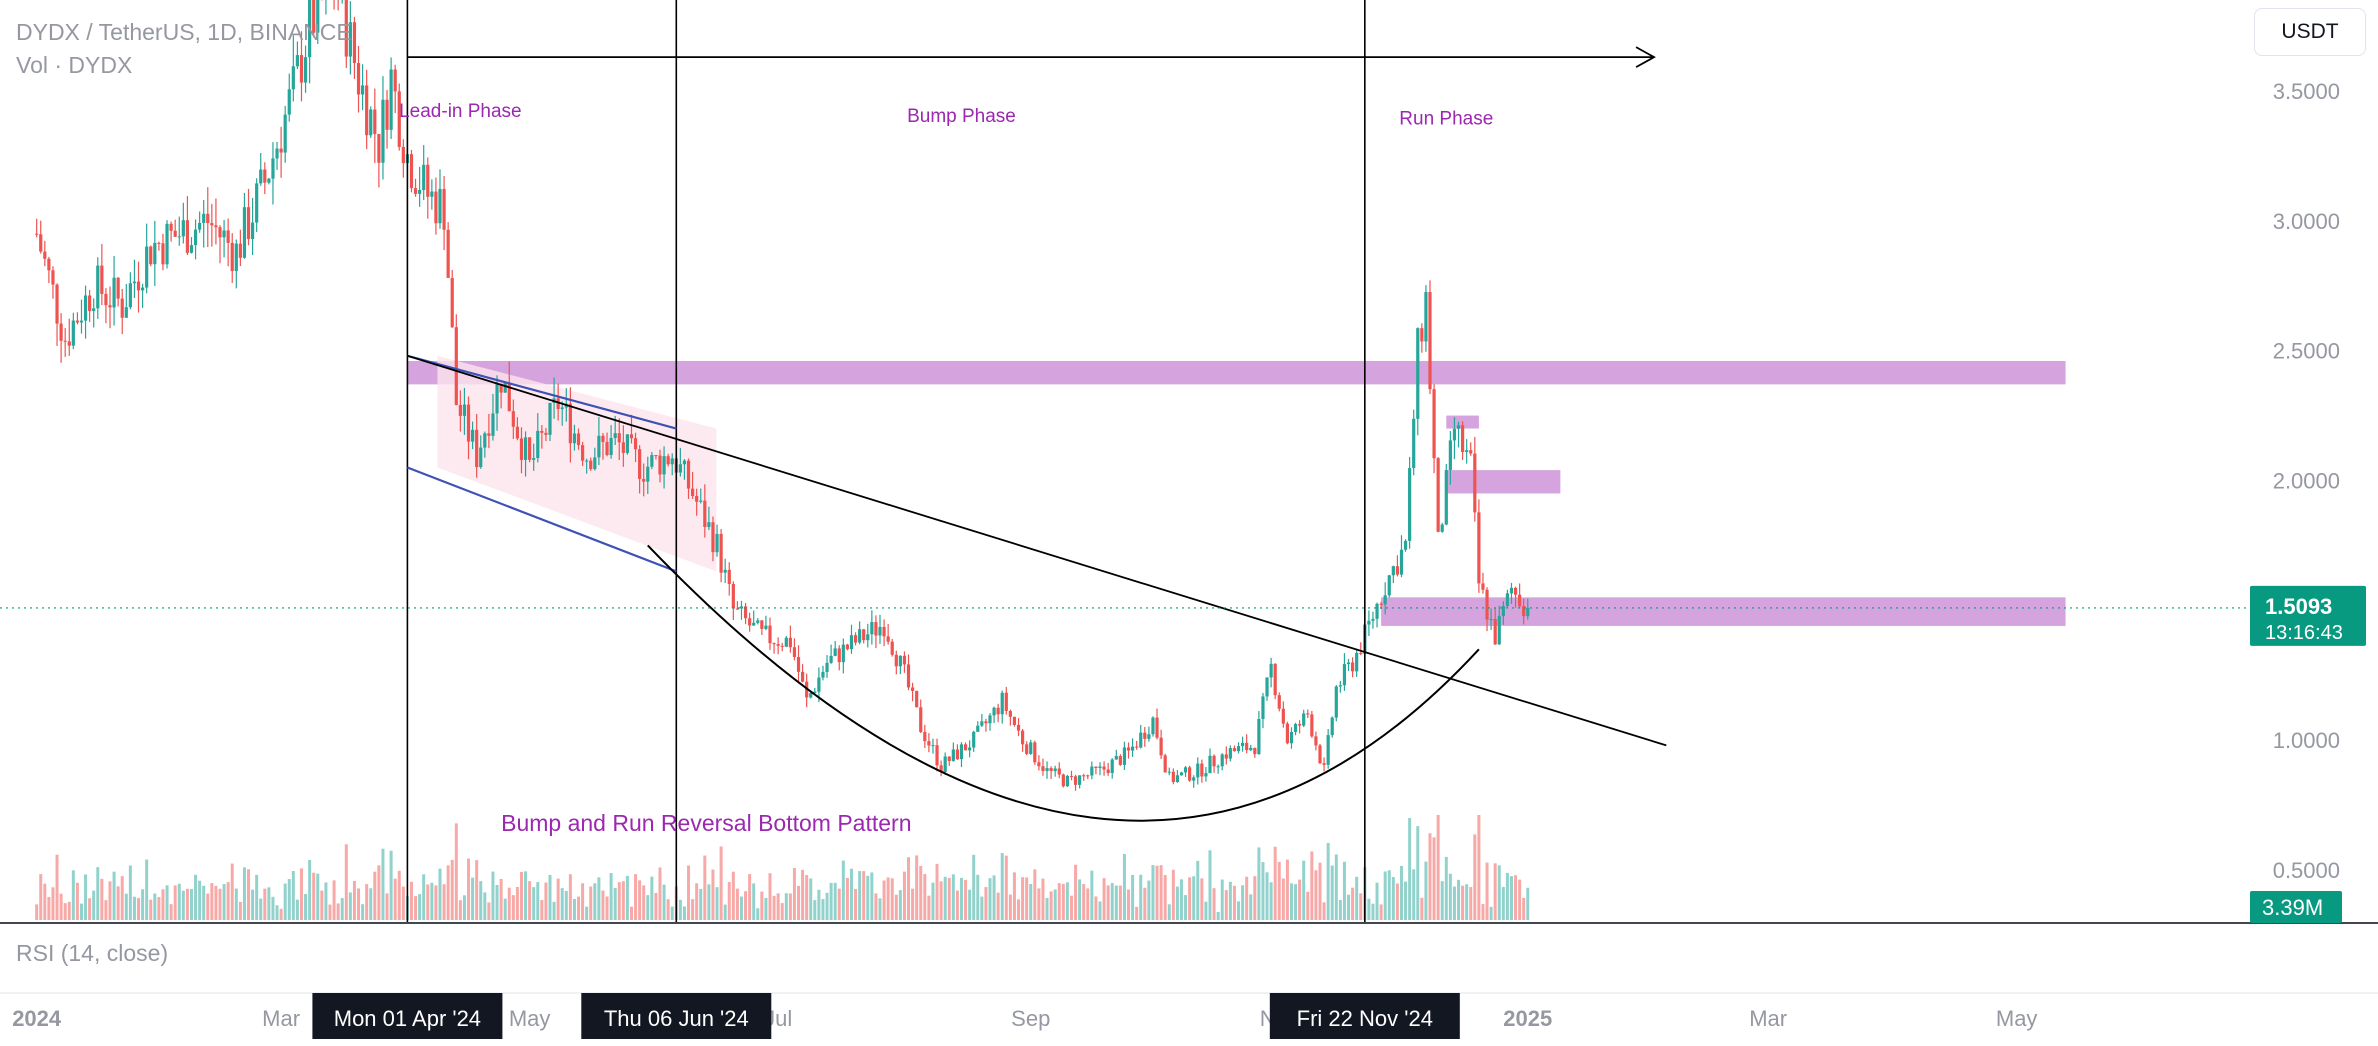 This screenshot has height=1046, width=2378. What do you see at coordinates (1768, 1018) in the screenshot?
I see `time-tick-7: Mar` at bounding box center [1768, 1018].